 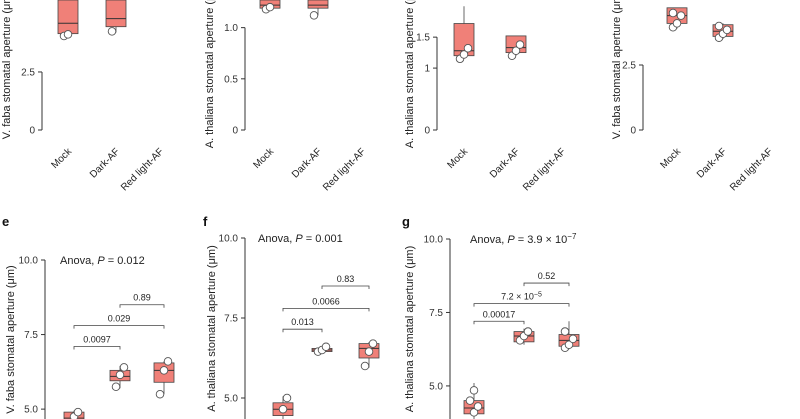 I want to click on comparison-p-value: 0.89, so click(x=142, y=298).